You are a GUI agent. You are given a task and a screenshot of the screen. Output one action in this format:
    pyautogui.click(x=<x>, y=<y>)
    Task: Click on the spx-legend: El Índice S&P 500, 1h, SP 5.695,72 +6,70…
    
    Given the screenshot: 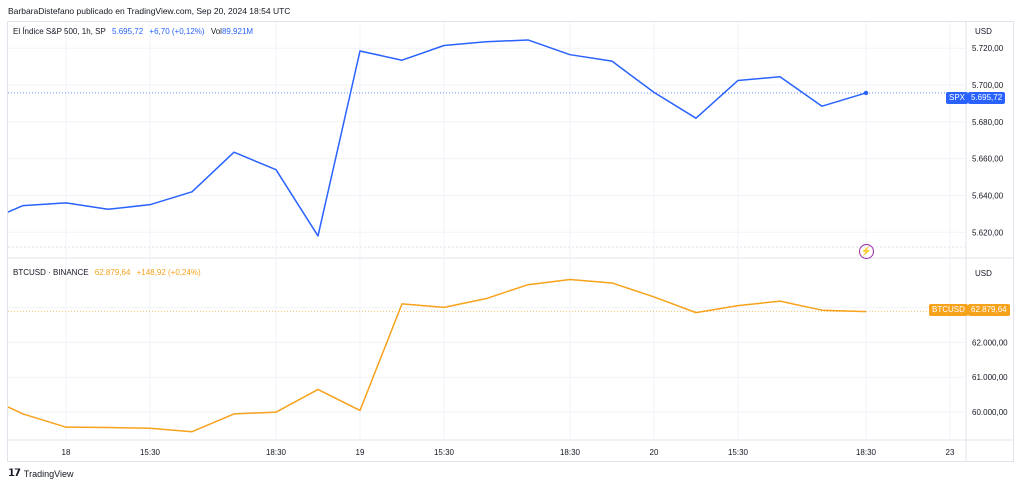 What is the action you would take?
    pyautogui.click(x=135, y=31)
    